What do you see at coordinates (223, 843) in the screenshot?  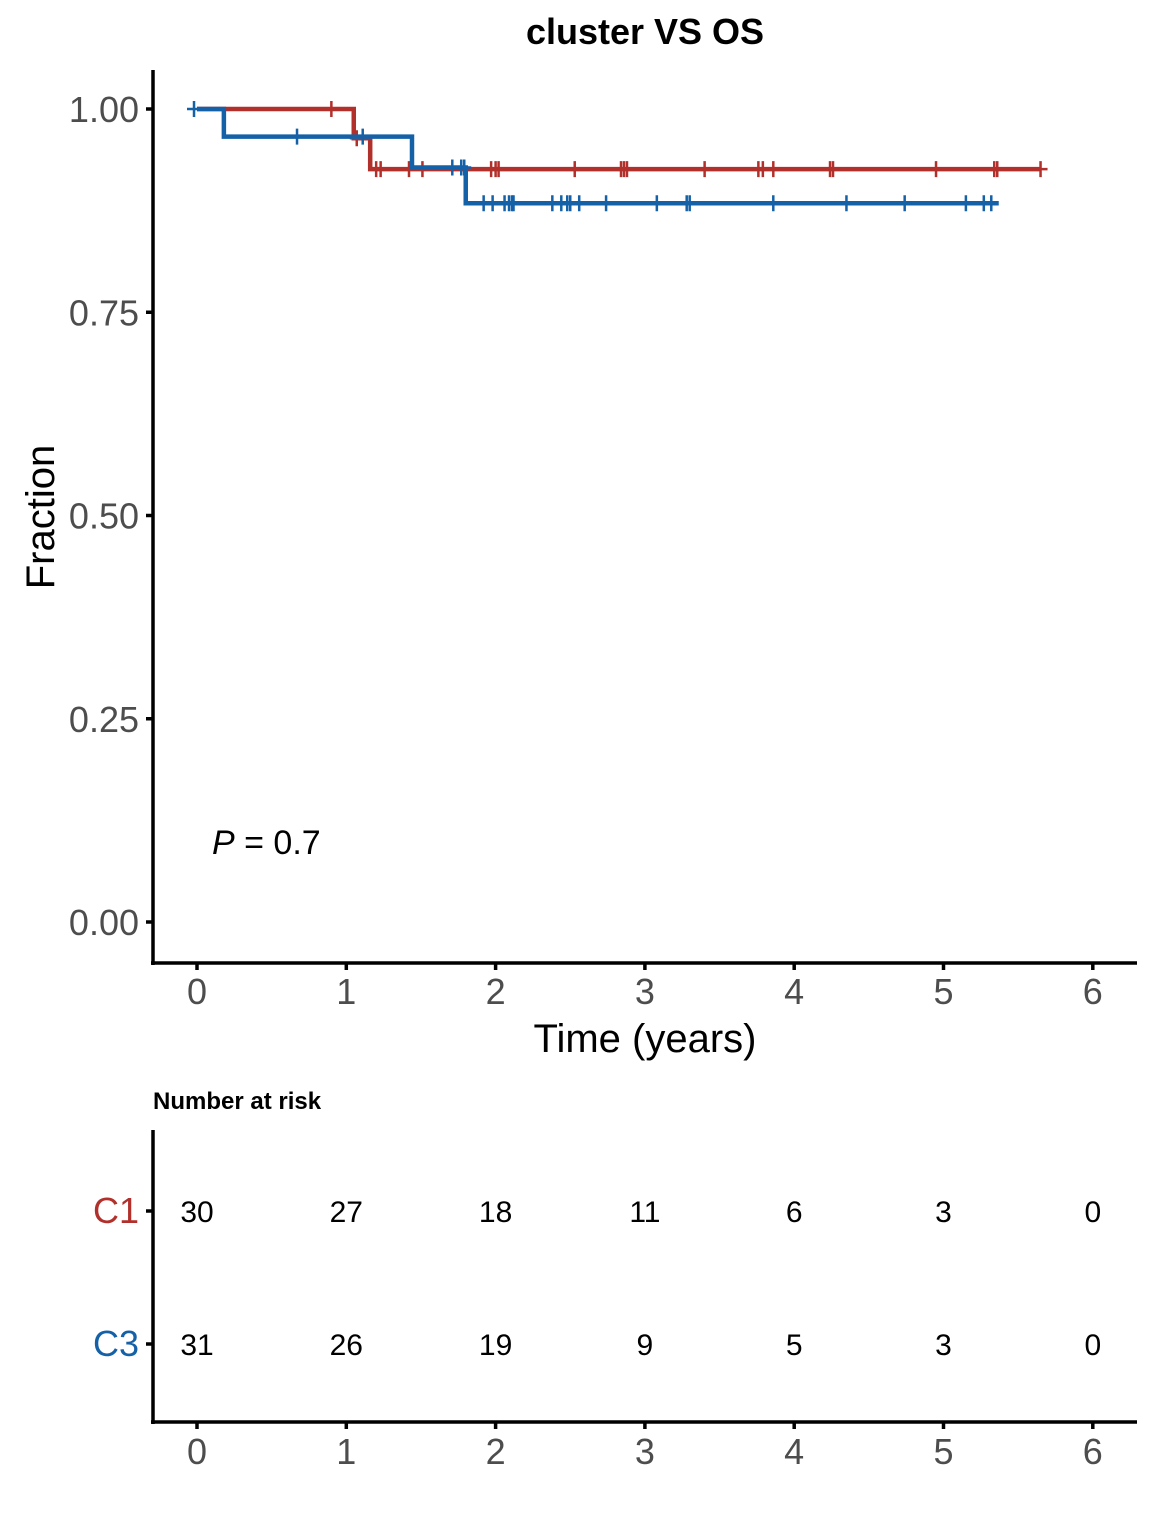 I see `p-value-label: P` at bounding box center [223, 843].